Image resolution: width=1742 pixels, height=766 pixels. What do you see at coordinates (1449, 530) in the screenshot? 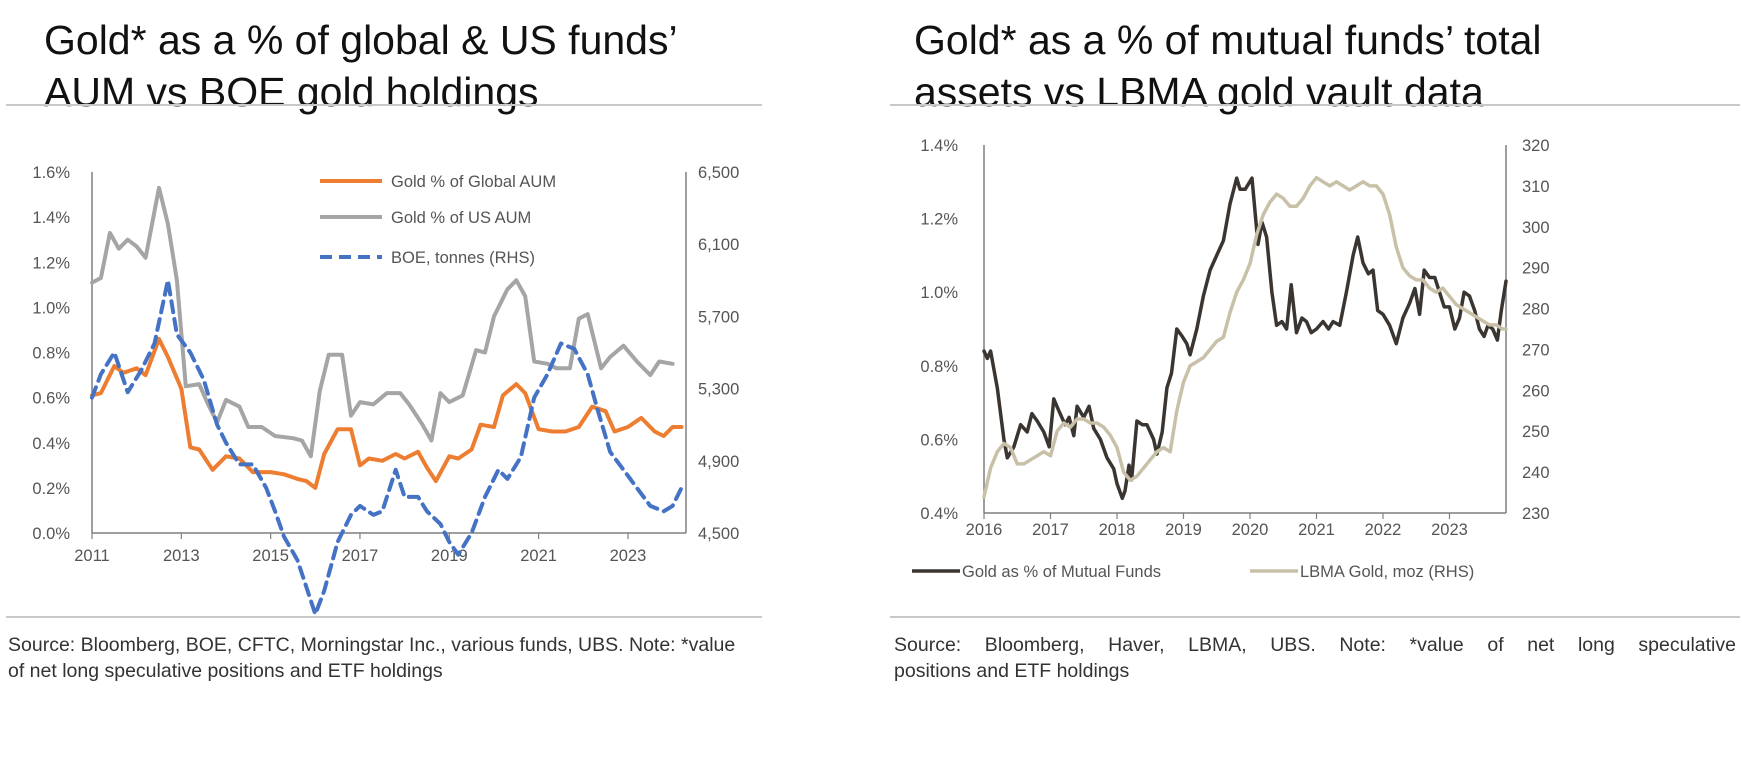
I see `right-x-tick-label: 2023` at bounding box center [1449, 530].